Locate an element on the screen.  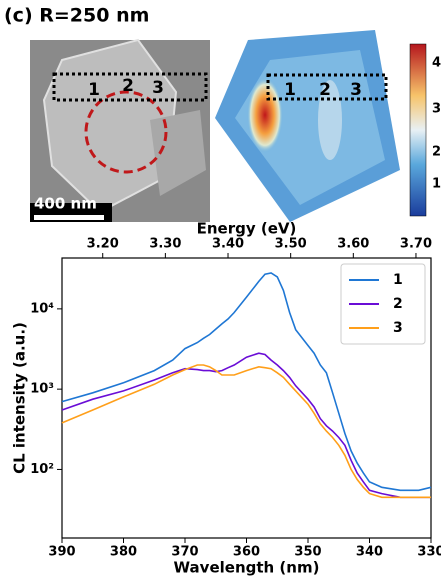
y-tick-label: 10⁴ is located at coordinates (42, 308).